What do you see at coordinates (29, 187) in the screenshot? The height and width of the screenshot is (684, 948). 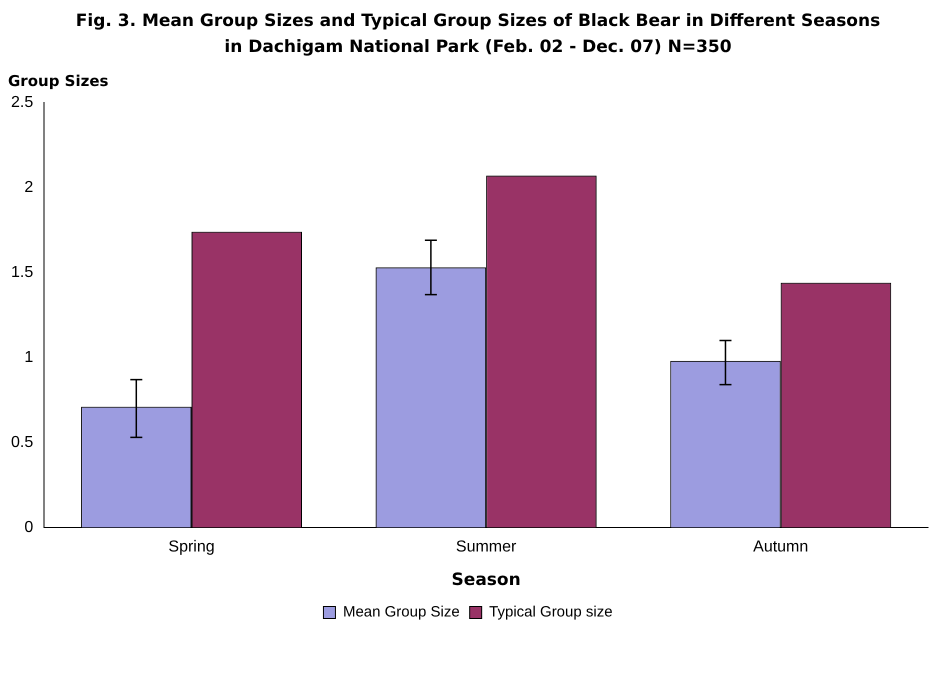 I see `y-tick-label: 2` at bounding box center [29, 187].